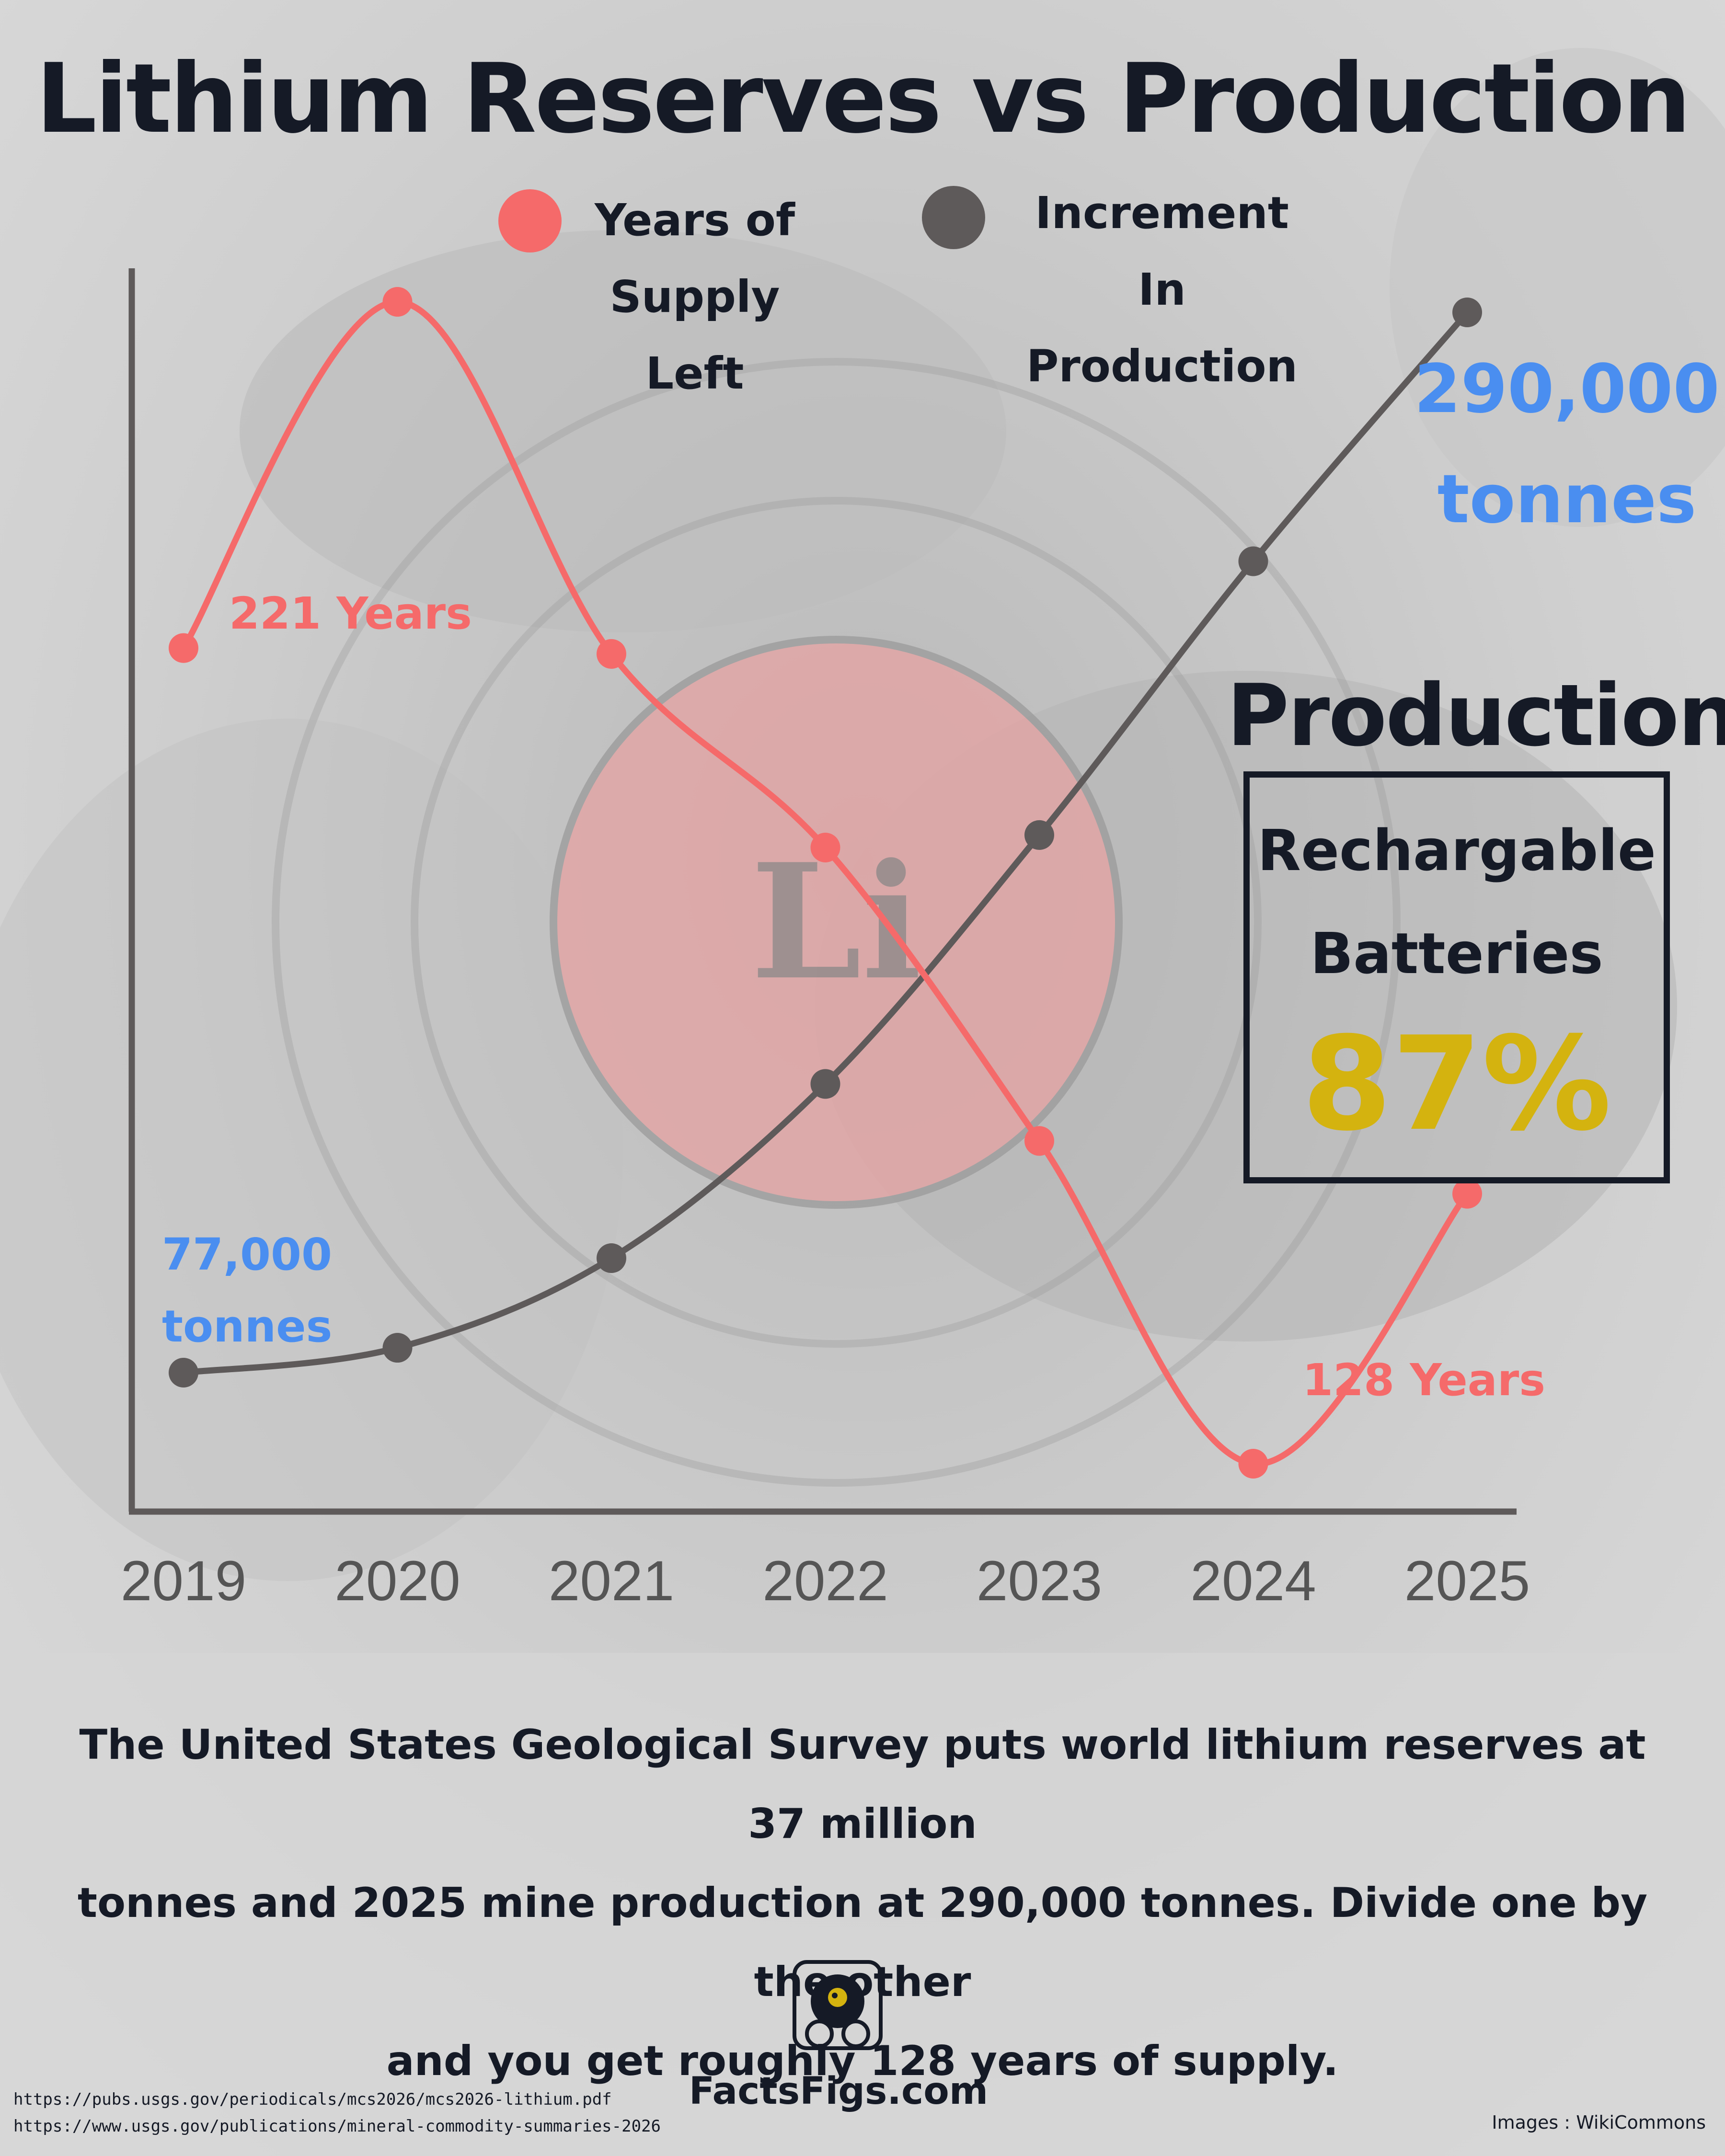  I want to click on x-tick-label-2025: 2025, so click(1467, 1581).